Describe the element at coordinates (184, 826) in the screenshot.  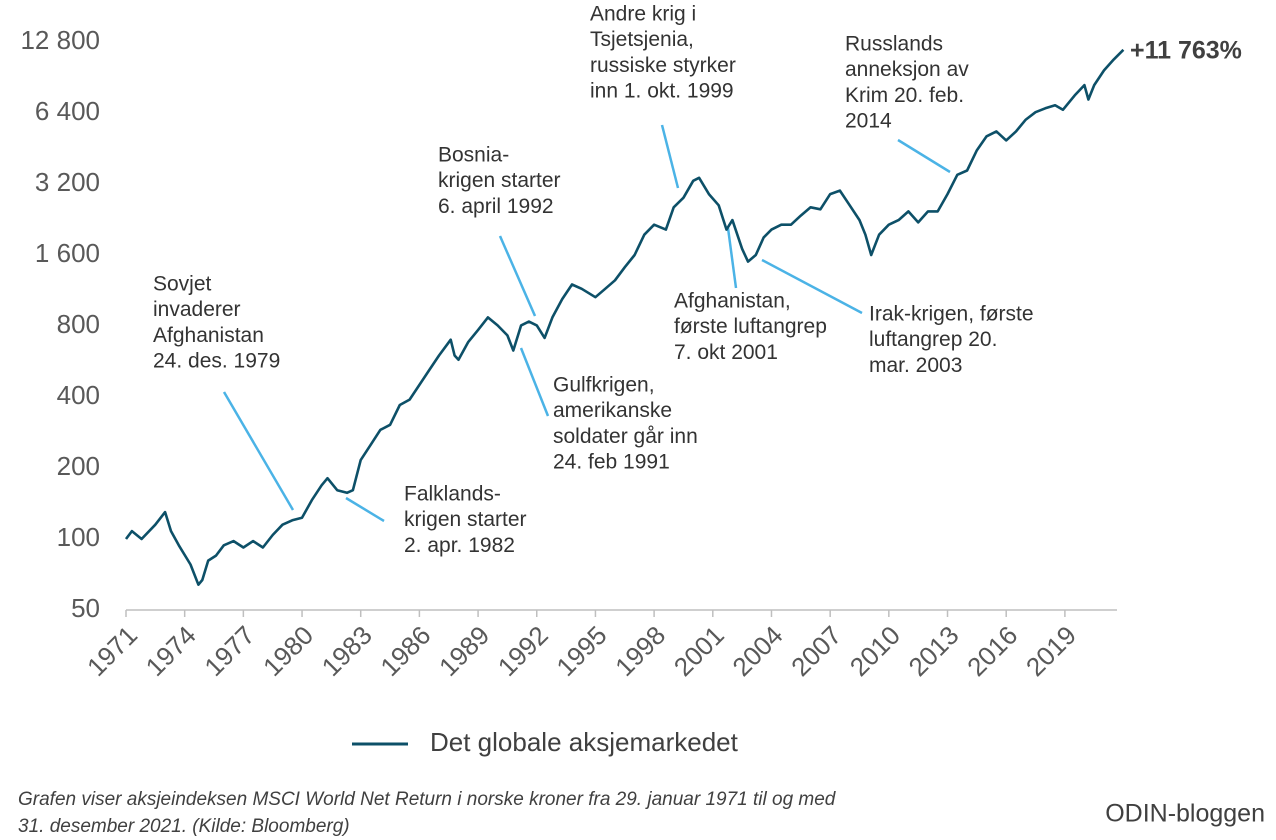
I see `footnote: 31. desember 2021. (Kilde: Bloomberg)` at that location.